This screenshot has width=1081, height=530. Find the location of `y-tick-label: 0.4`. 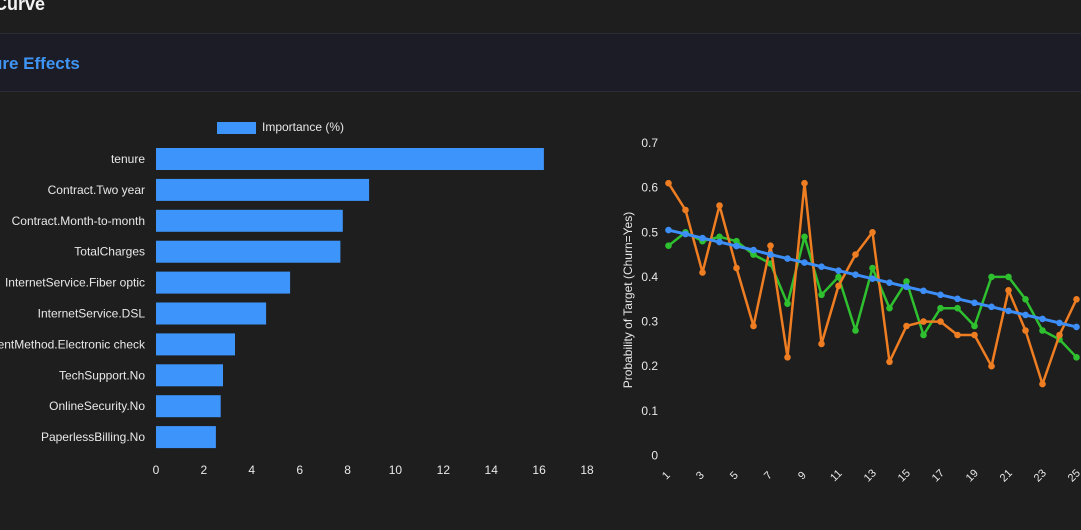

y-tick-label: 0.4 is located at coordinates (649, 277).